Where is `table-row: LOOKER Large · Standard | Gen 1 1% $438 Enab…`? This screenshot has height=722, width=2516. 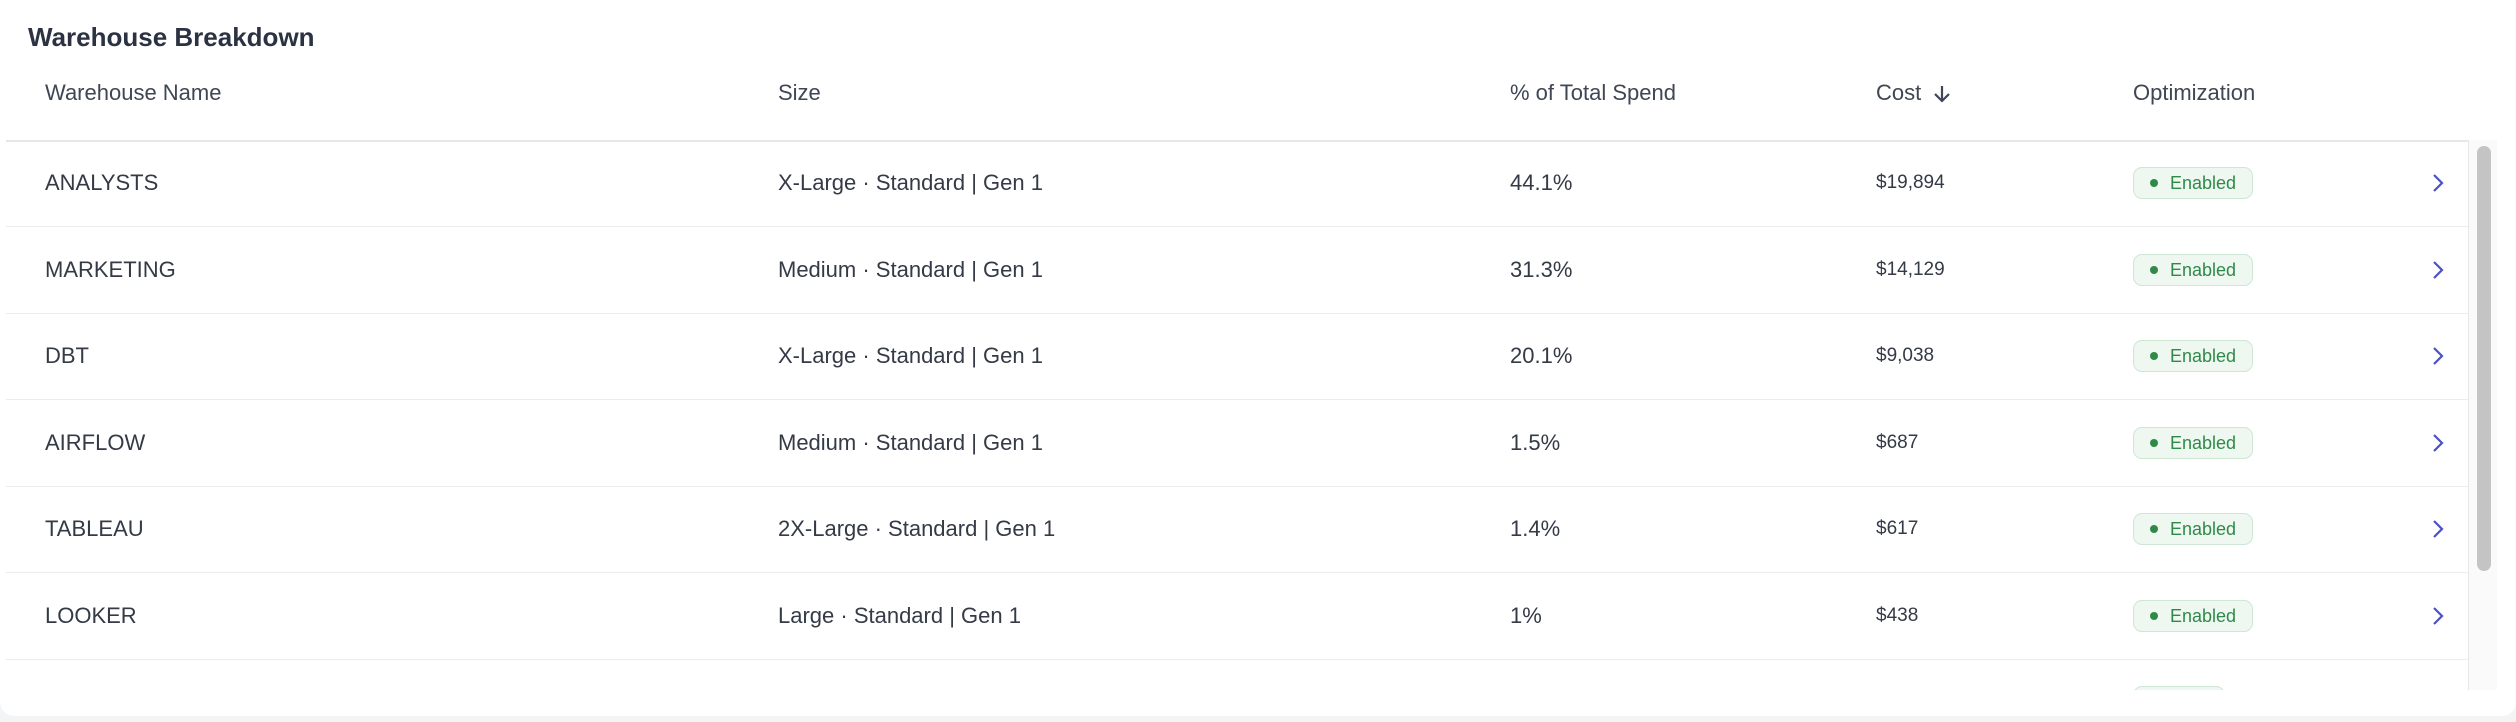
table-row: LOOKER Large · Standard | Gen 1 1% $438 Enab… is located at coordinates (1237, 616).